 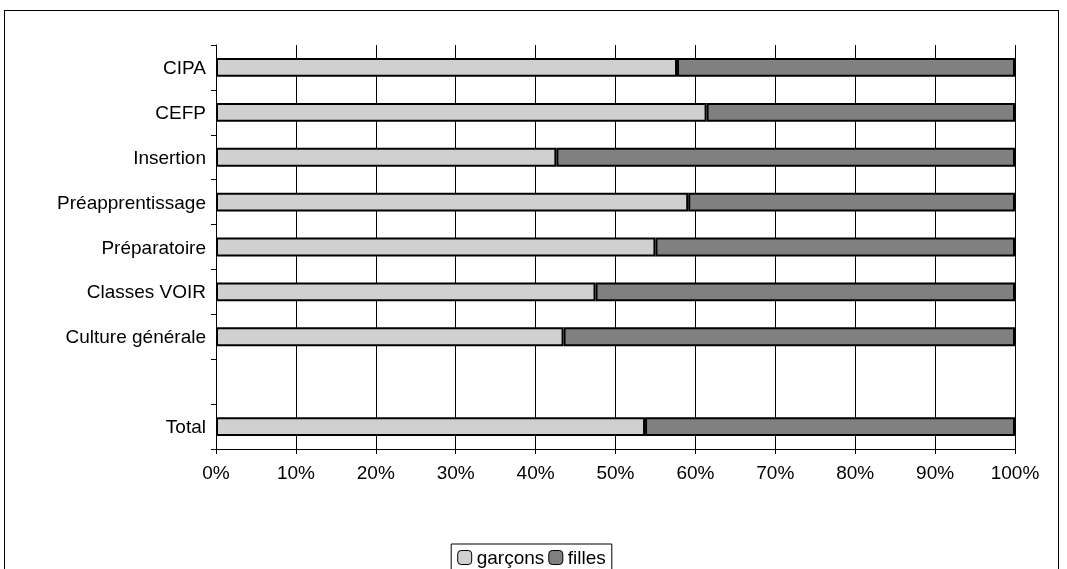 I want to click on y-tick-label: Insertion, so click(x=169, y=157).